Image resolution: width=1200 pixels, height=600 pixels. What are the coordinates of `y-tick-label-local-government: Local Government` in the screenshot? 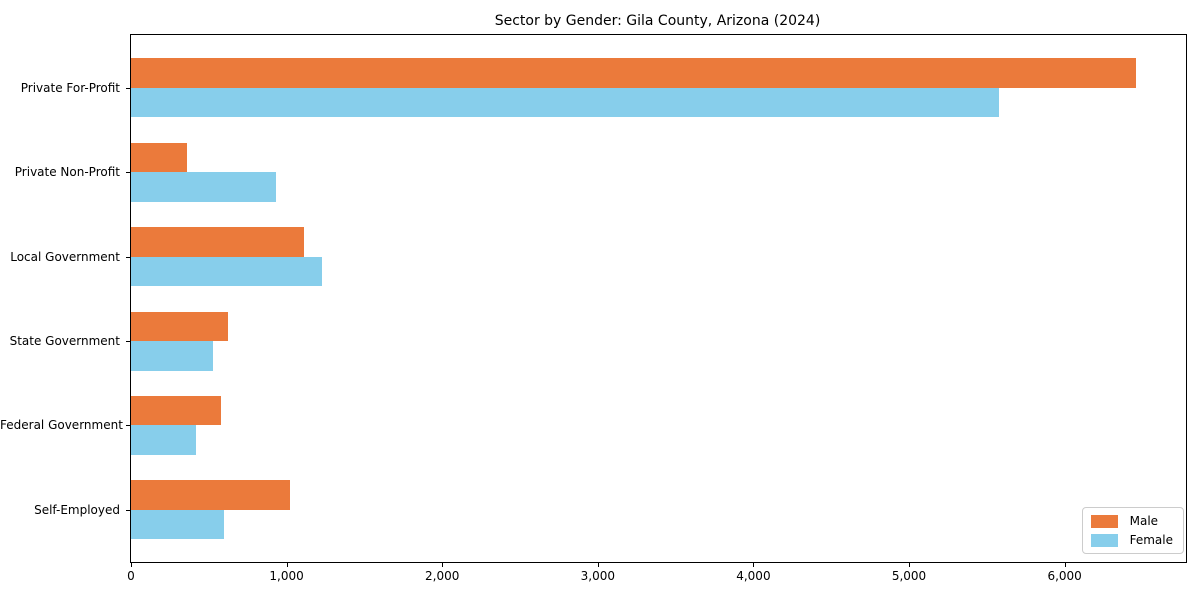 It's located at (65, 256).